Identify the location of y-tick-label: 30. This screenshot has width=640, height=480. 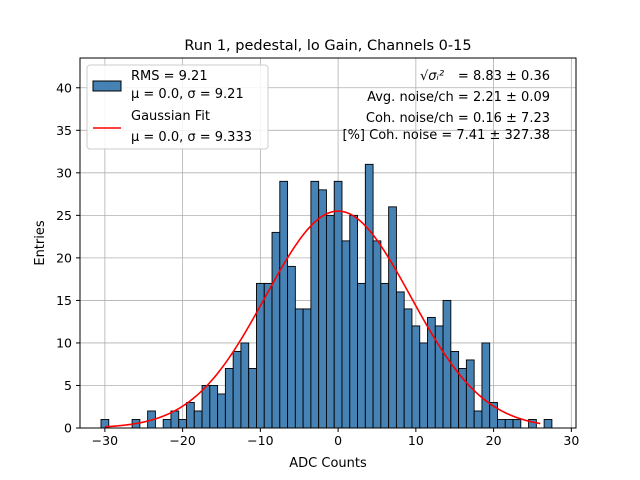
(64, 172).